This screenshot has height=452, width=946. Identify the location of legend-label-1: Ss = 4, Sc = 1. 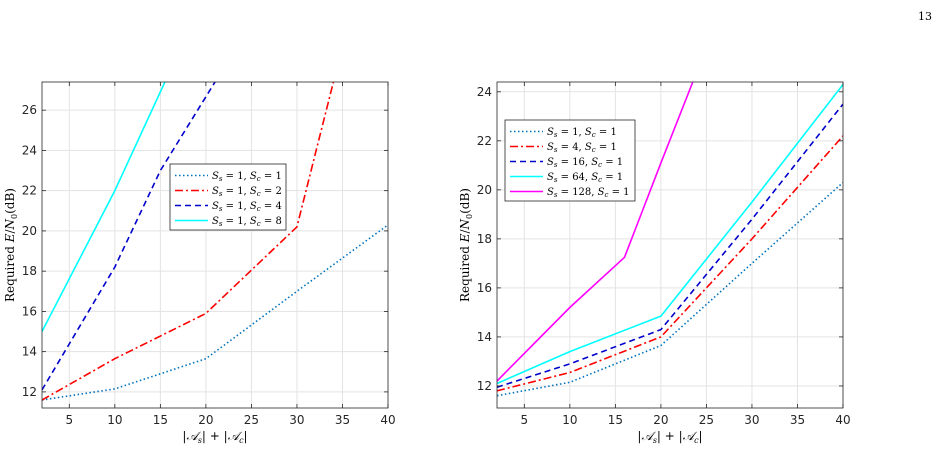
(582, 148).